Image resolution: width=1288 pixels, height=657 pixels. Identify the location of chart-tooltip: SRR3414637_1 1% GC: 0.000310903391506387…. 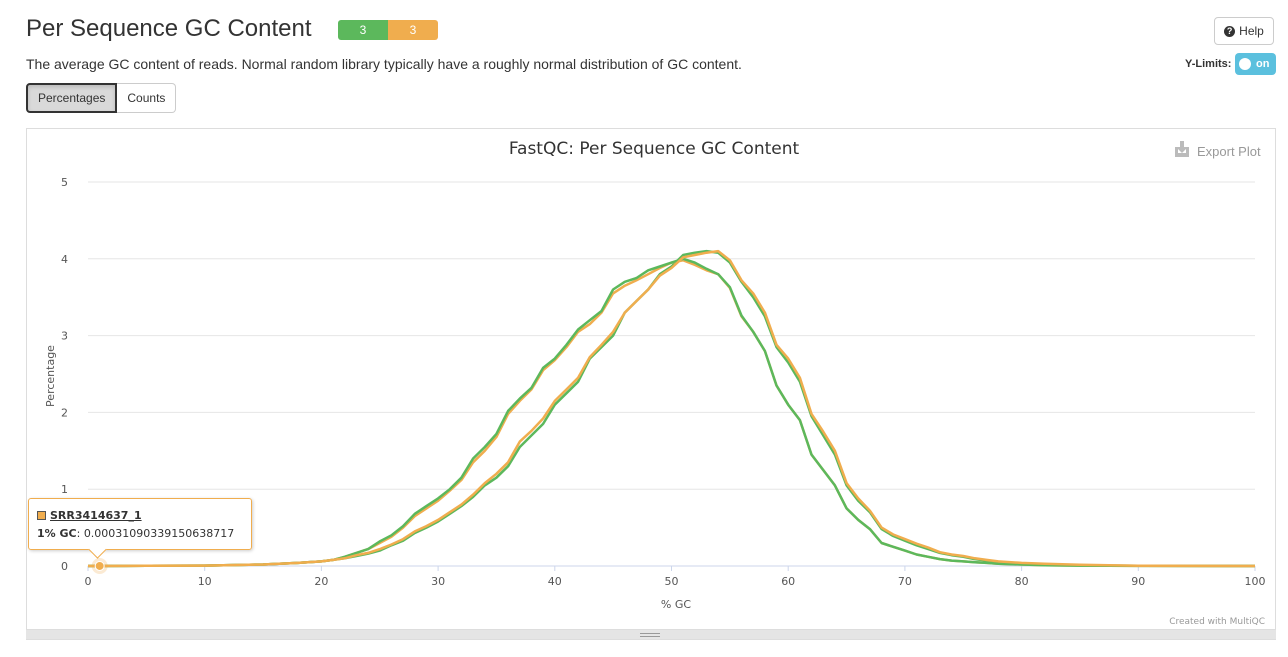
(140, 528).